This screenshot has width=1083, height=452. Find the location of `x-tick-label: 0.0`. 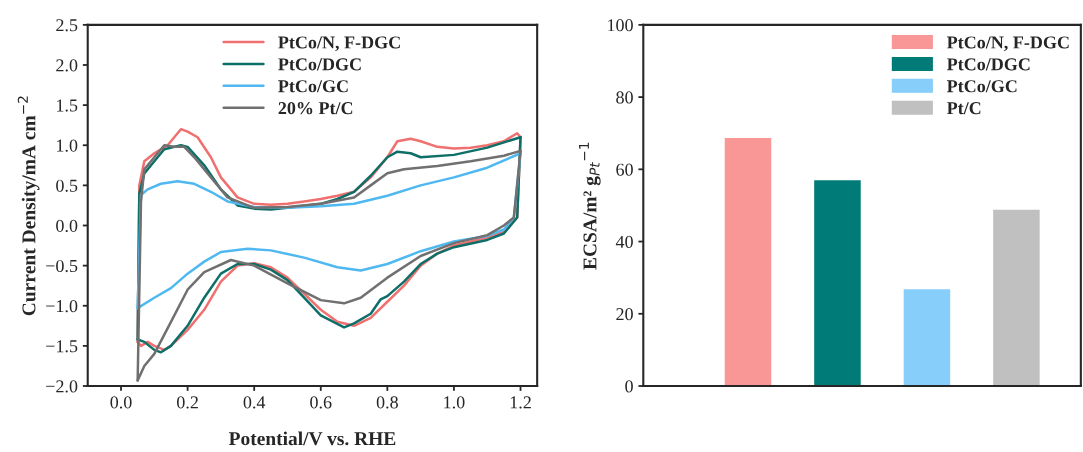

x-tick-label: 0.0 is located at coordinates (121, 402).